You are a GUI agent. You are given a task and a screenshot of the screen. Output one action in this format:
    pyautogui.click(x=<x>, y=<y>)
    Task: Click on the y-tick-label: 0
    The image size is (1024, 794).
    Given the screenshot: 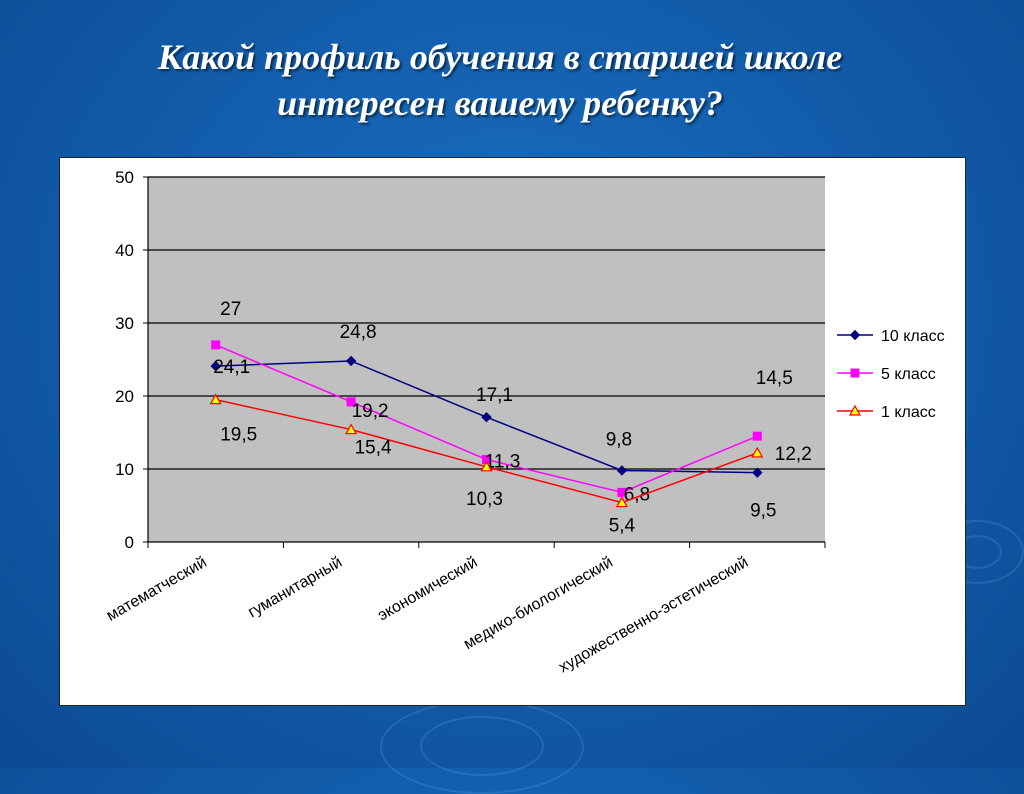 What is the action you would take?
    pyautogui.click(x=129, y=542)
    